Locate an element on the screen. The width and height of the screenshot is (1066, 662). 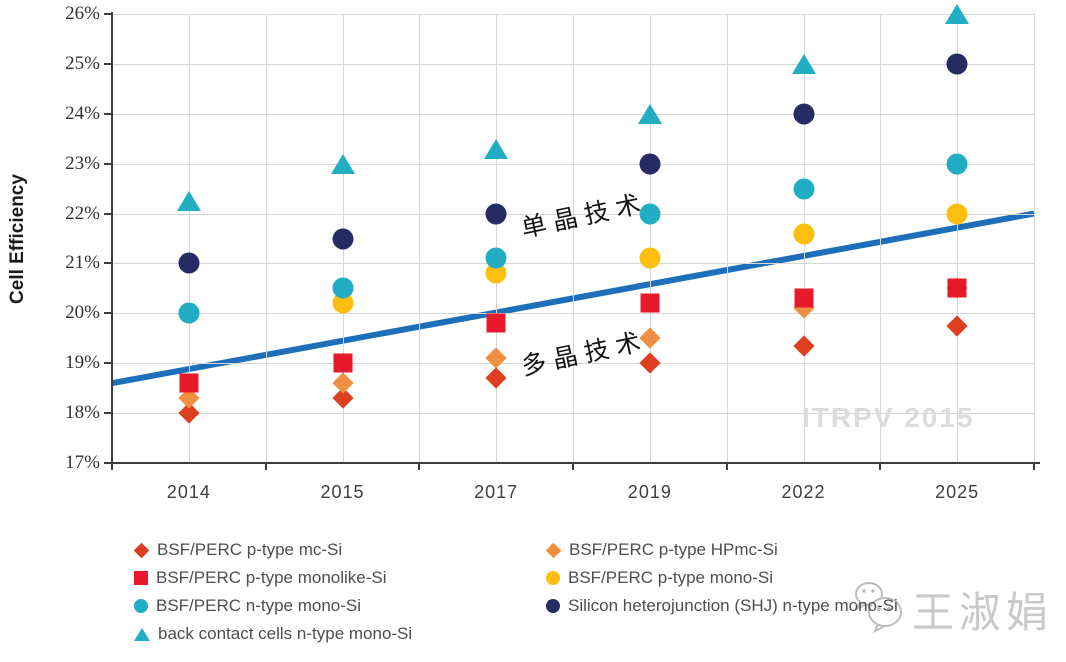
legend-item-bsf-perc-p-type-hpmc-si: BSF/PERC p-type HPmc-Si is located at coordinates (721, 550).